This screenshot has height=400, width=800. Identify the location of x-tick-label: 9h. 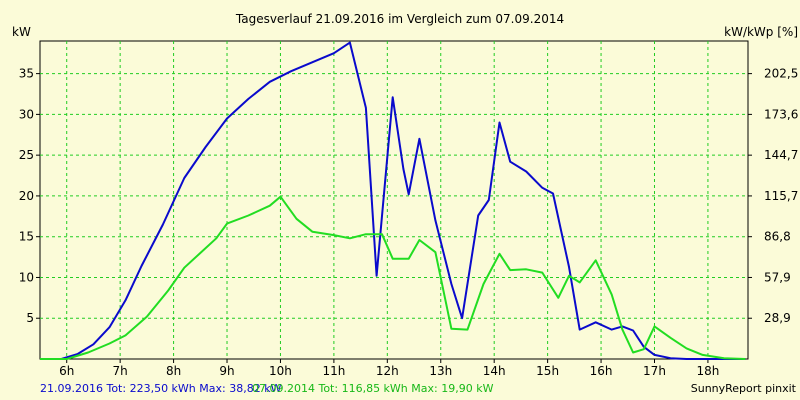
(226, 371).